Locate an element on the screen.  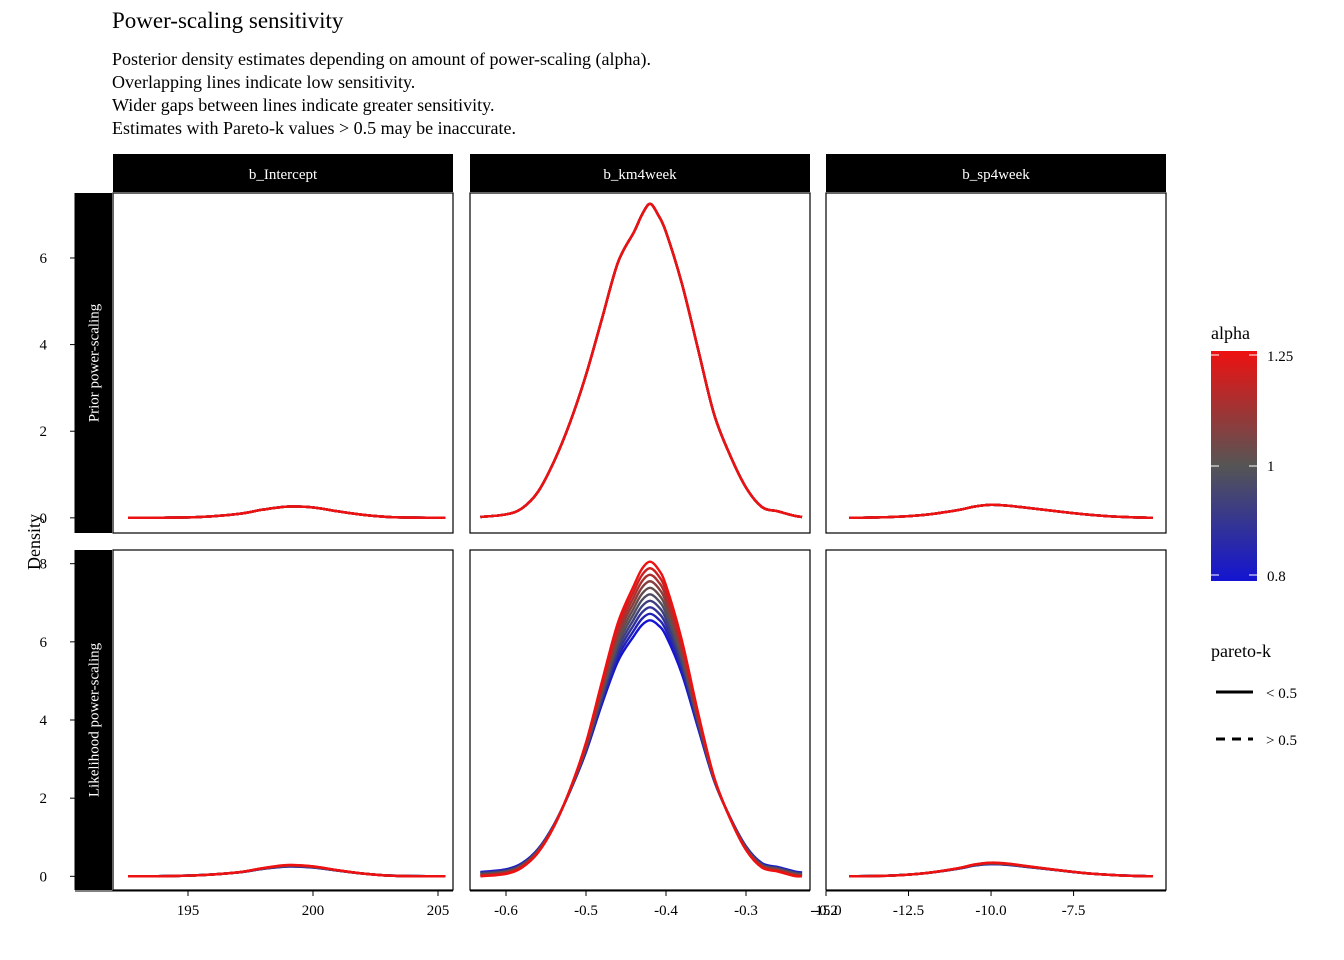
legend: alpha 1.25 1 0.8 pareto-k < 0.5 > 0.5 is located at coordinates (1254, 536).